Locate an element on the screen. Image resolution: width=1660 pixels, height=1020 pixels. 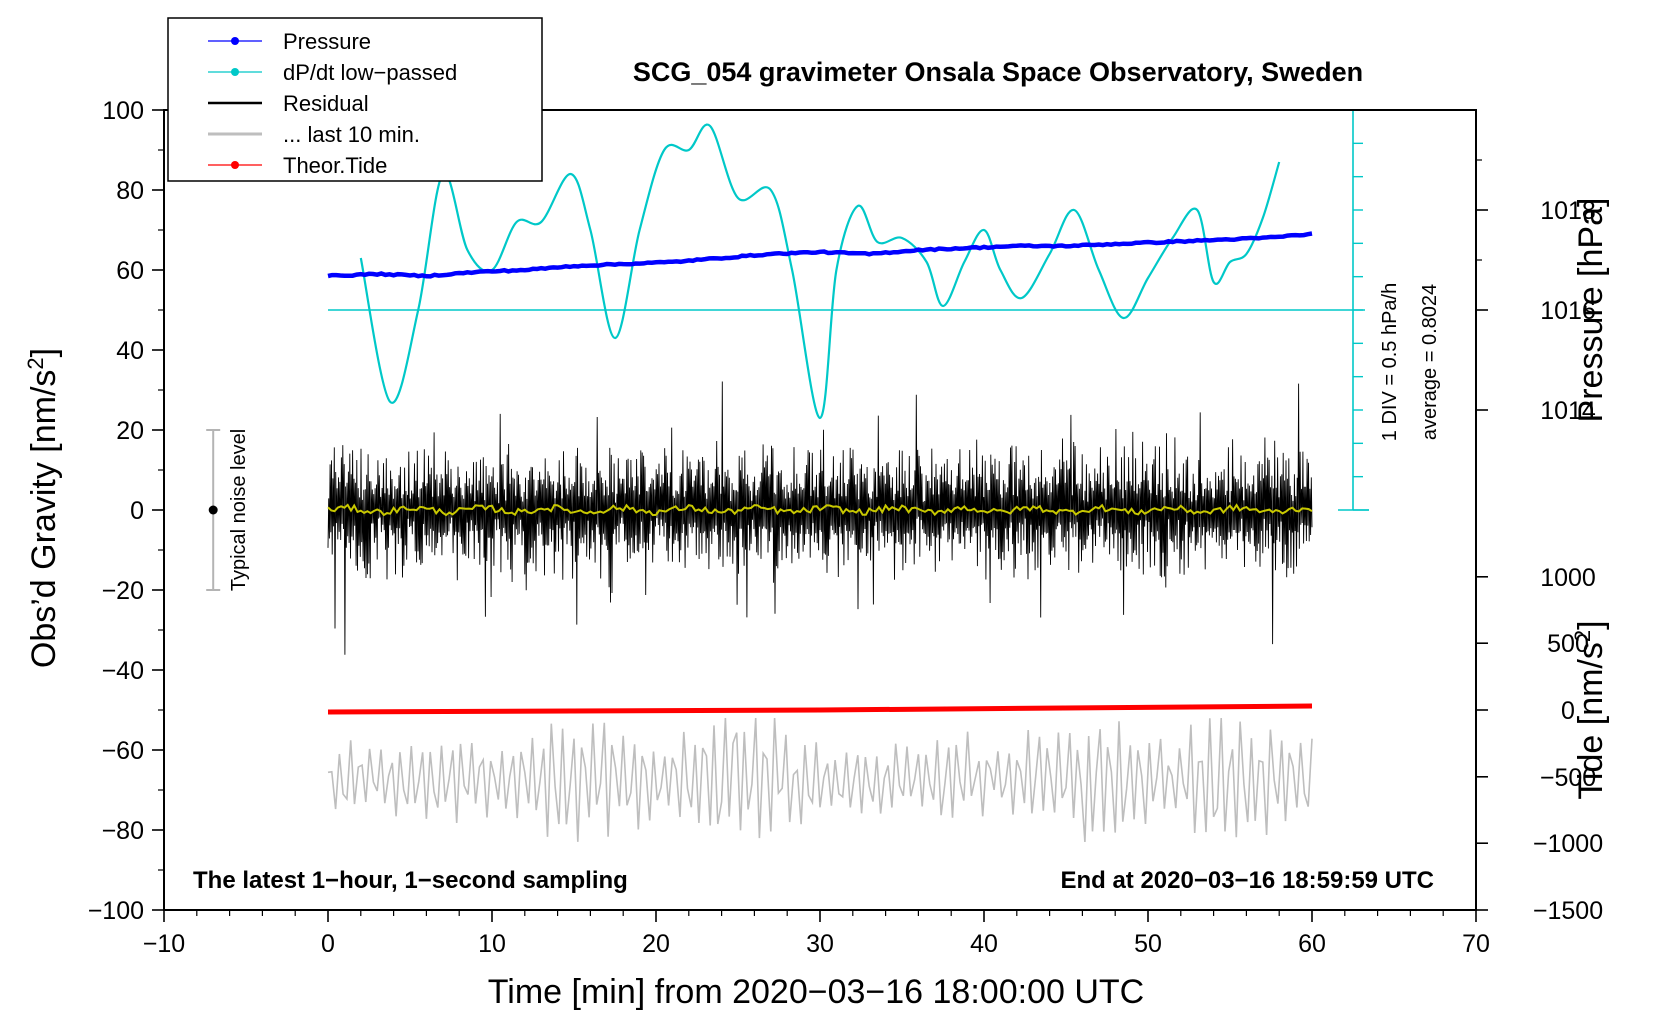
legend-label: Pressure is located at coordinates (327, 41).